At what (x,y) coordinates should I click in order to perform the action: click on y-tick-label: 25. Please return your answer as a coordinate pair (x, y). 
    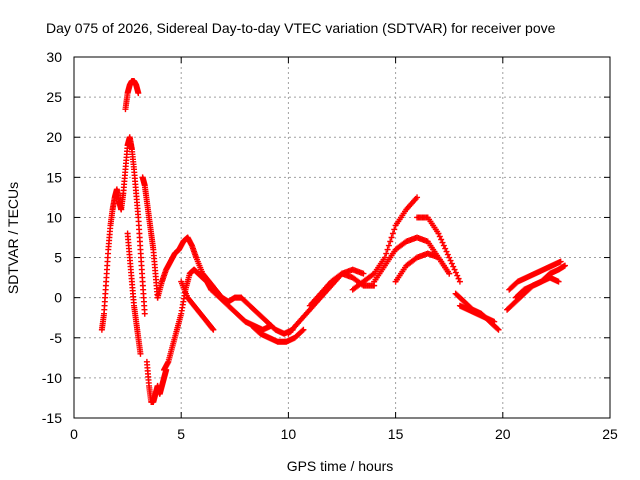
    Looking at the image, I should click on (54, 97).